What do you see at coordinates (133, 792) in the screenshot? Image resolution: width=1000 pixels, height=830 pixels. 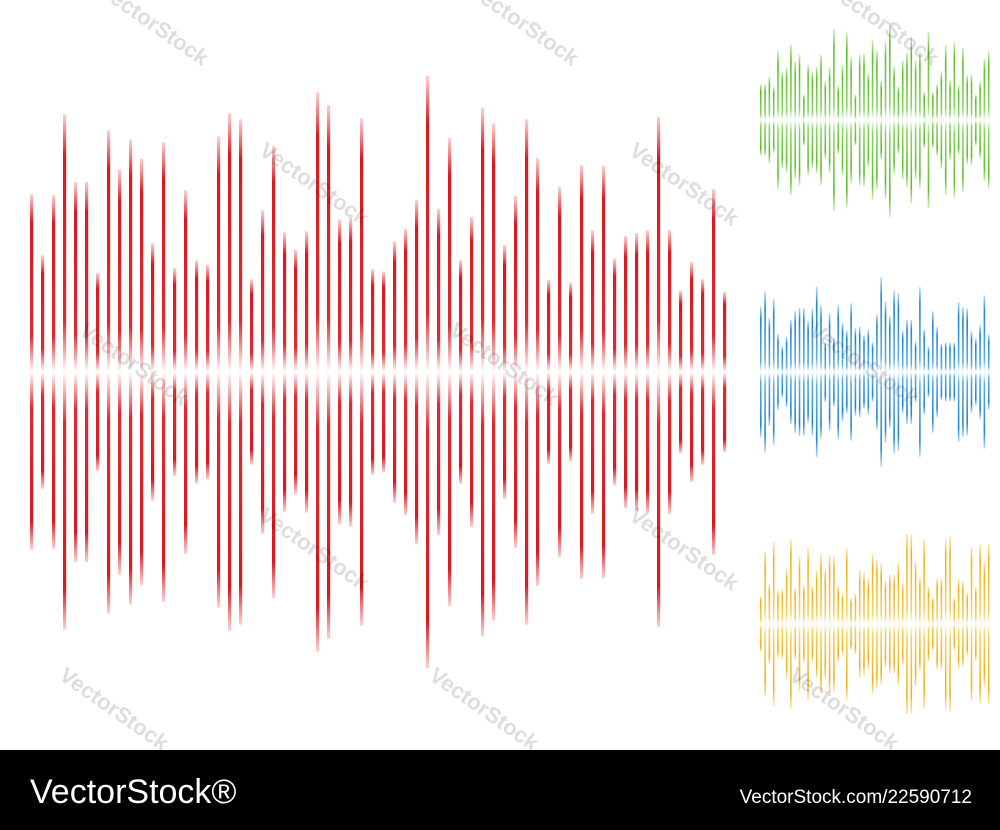 I see `brand: VectorStock®` at bounding box center [133, 792].